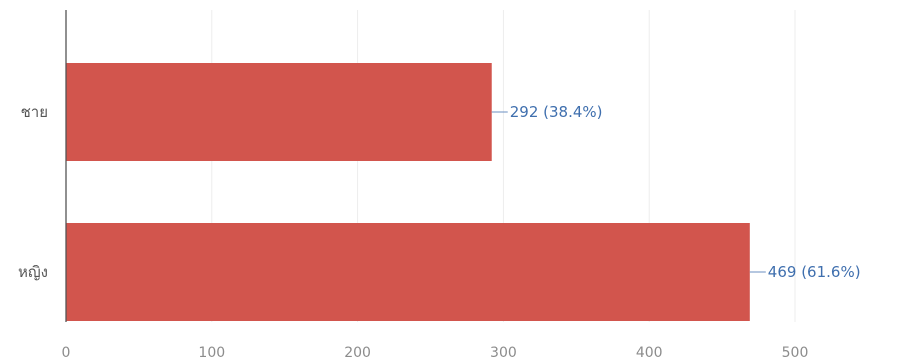 This screenshot has width=898, height=364. Describe the element at coordinates (814, 272) in the screenshot. I see `data-label-1: 469 (61.6%)` at that location.